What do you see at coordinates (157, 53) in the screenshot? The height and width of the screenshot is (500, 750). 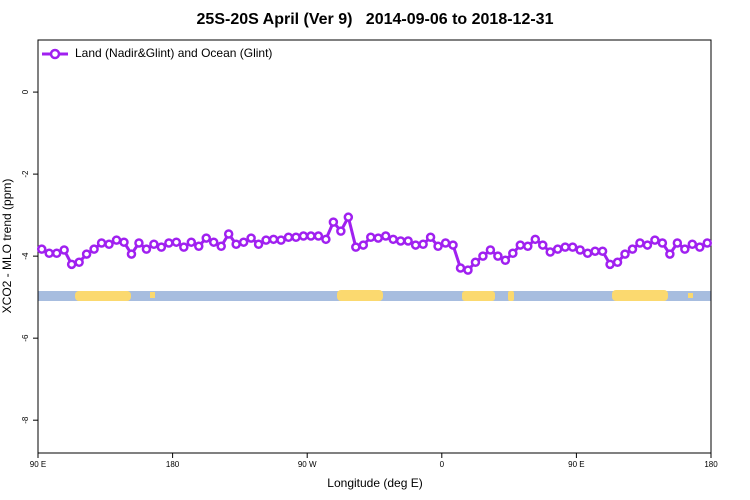 I see `legend: Land (Nadir&Glint) and Ocean (Glint)` at bounding box center [157, 53].